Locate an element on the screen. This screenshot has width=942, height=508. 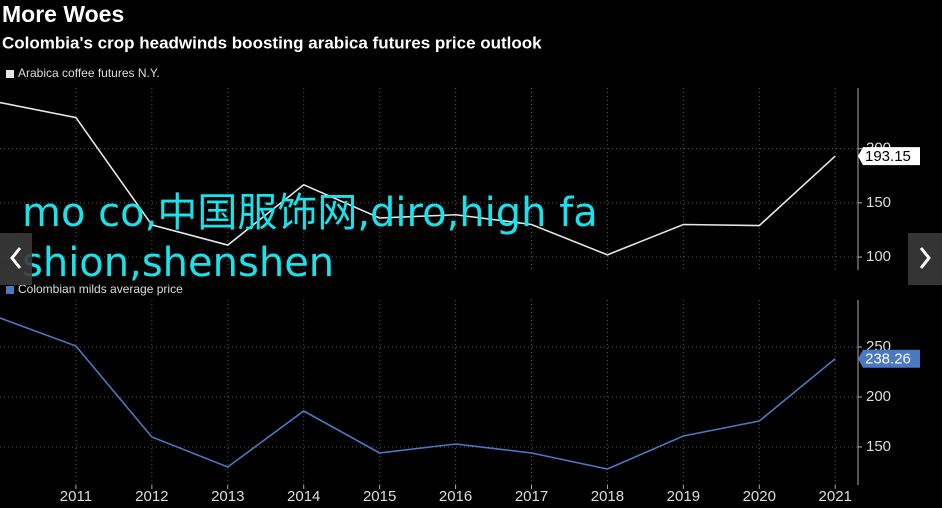
y-tick-label: 200 is located at coordinates (878, 396).